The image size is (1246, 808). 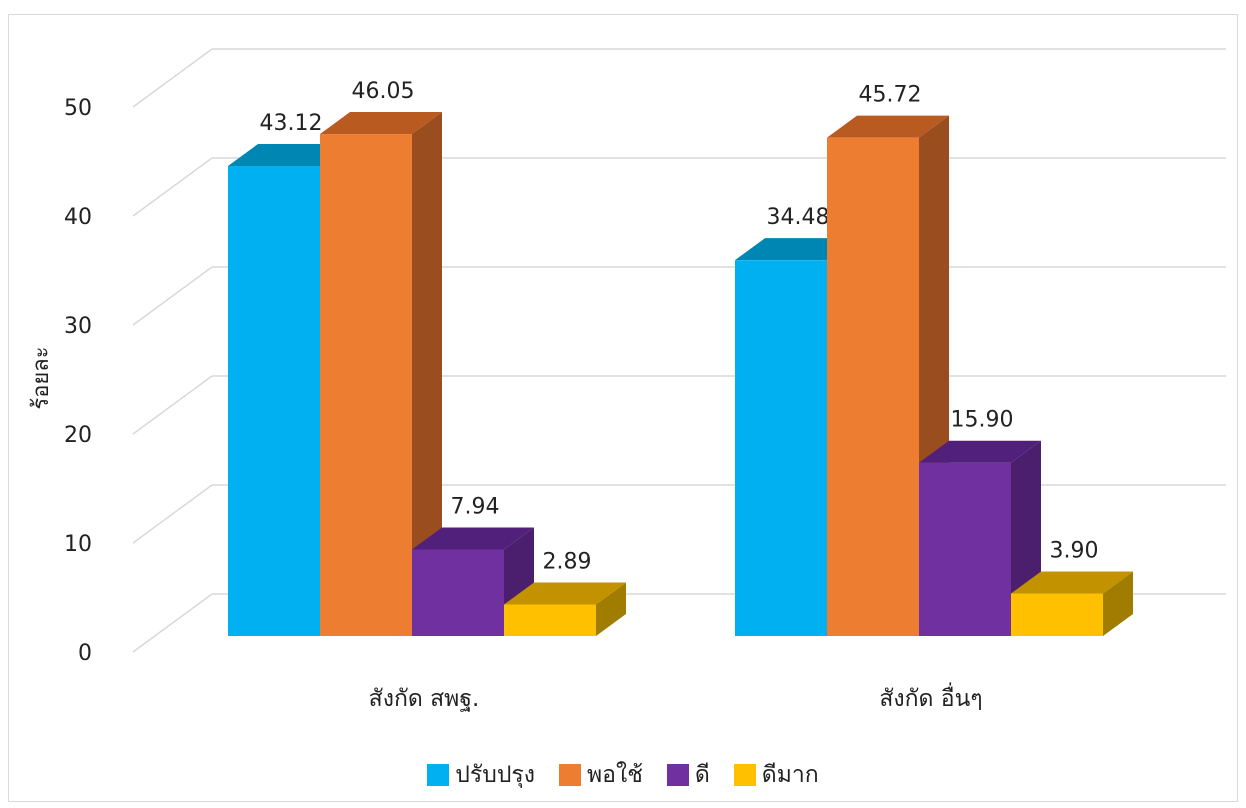 I want to click on x-axis-categories: สังกัด สพฐ. สังกัด อื่นๆ, so click(x=676, y=697).